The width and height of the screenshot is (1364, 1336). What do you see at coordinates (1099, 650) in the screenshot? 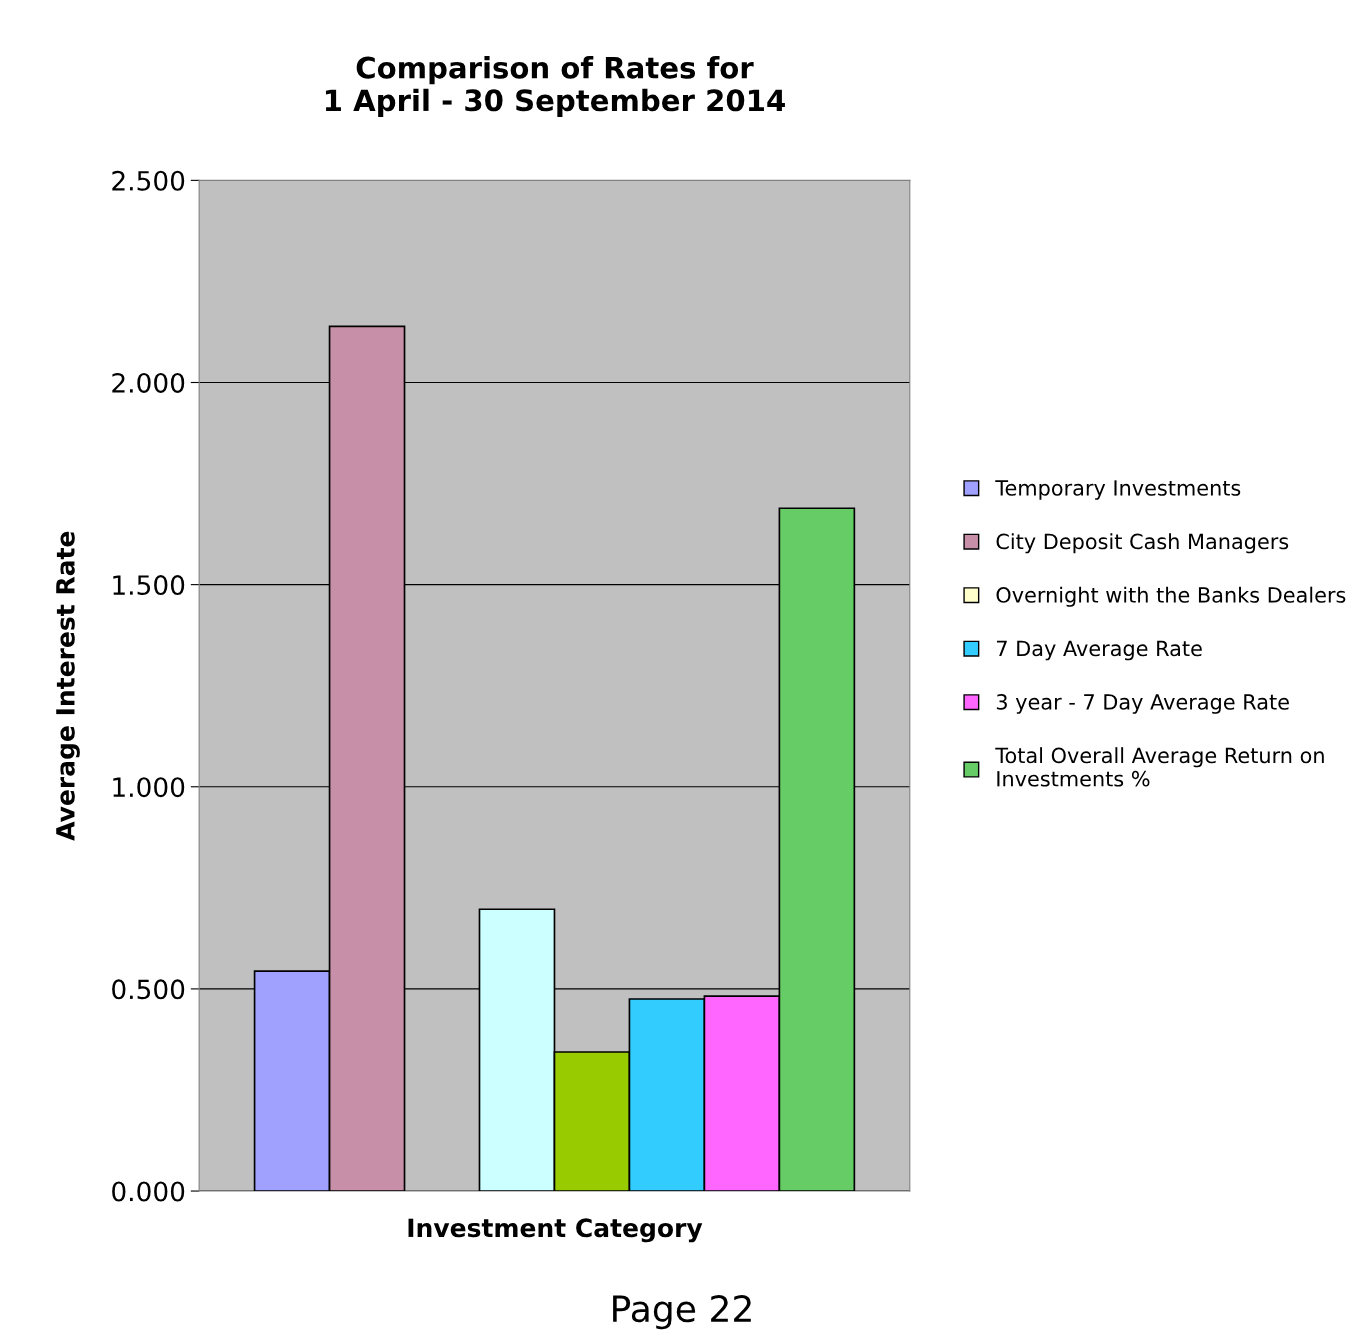
I see `legend-label: 7 Day Average Rate` at bounding box center [1099, 650].